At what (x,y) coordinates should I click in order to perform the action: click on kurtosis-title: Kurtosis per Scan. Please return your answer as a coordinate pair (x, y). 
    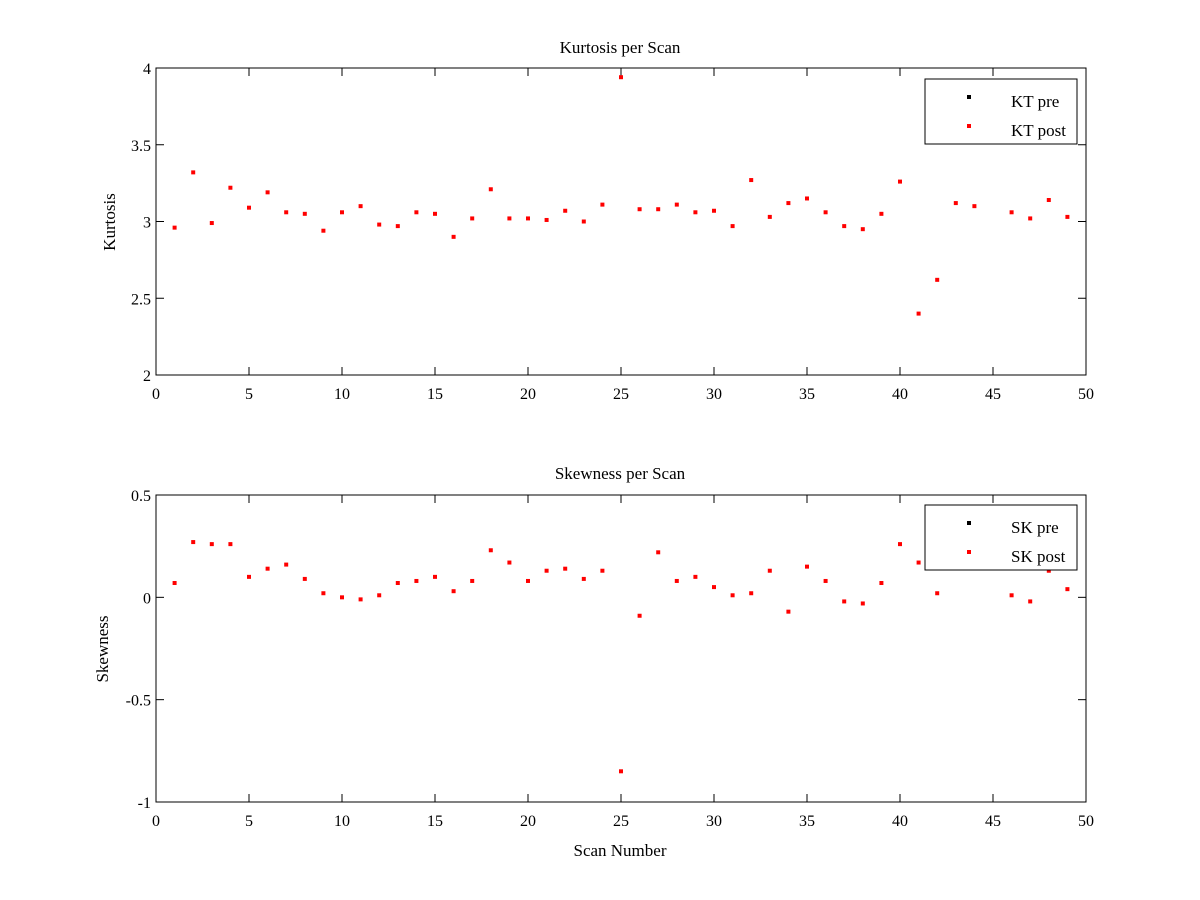
    Looking at the image, I should click on (620, 47).